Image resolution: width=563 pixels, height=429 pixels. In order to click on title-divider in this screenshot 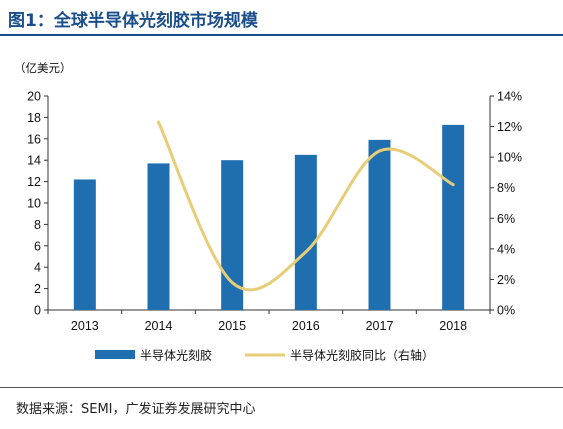, I will do `click(281, 35)`.